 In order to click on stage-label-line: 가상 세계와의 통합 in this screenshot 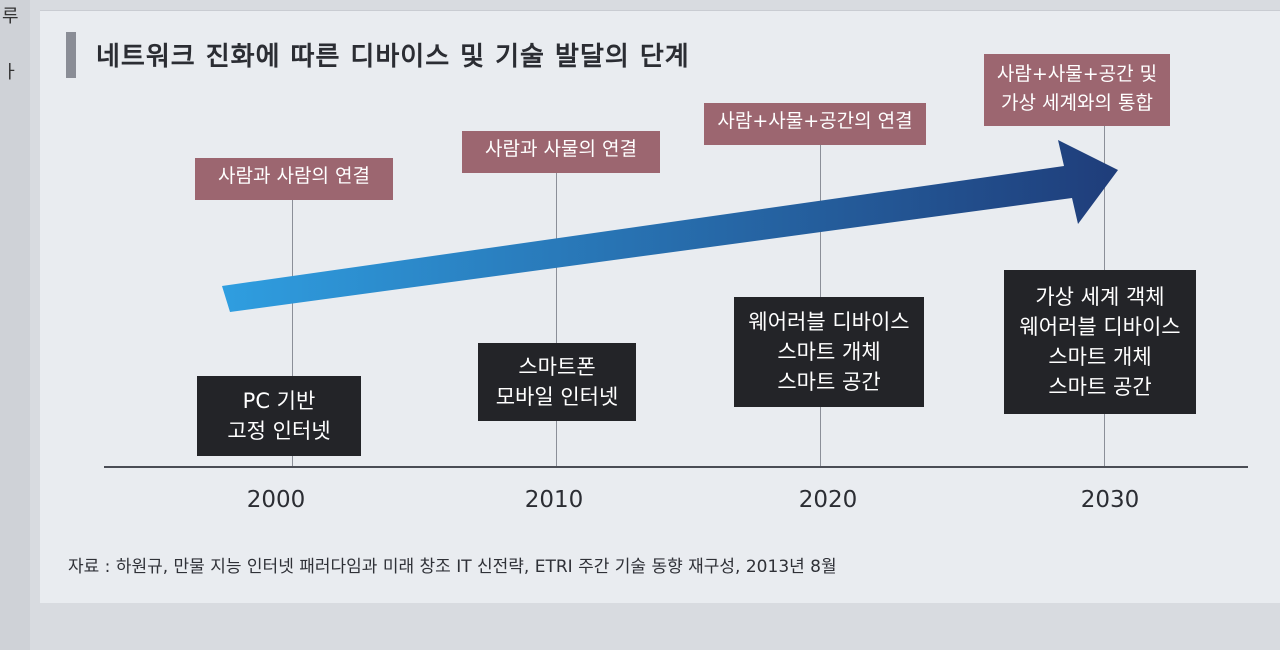, I will do `click(1077, 103)`.